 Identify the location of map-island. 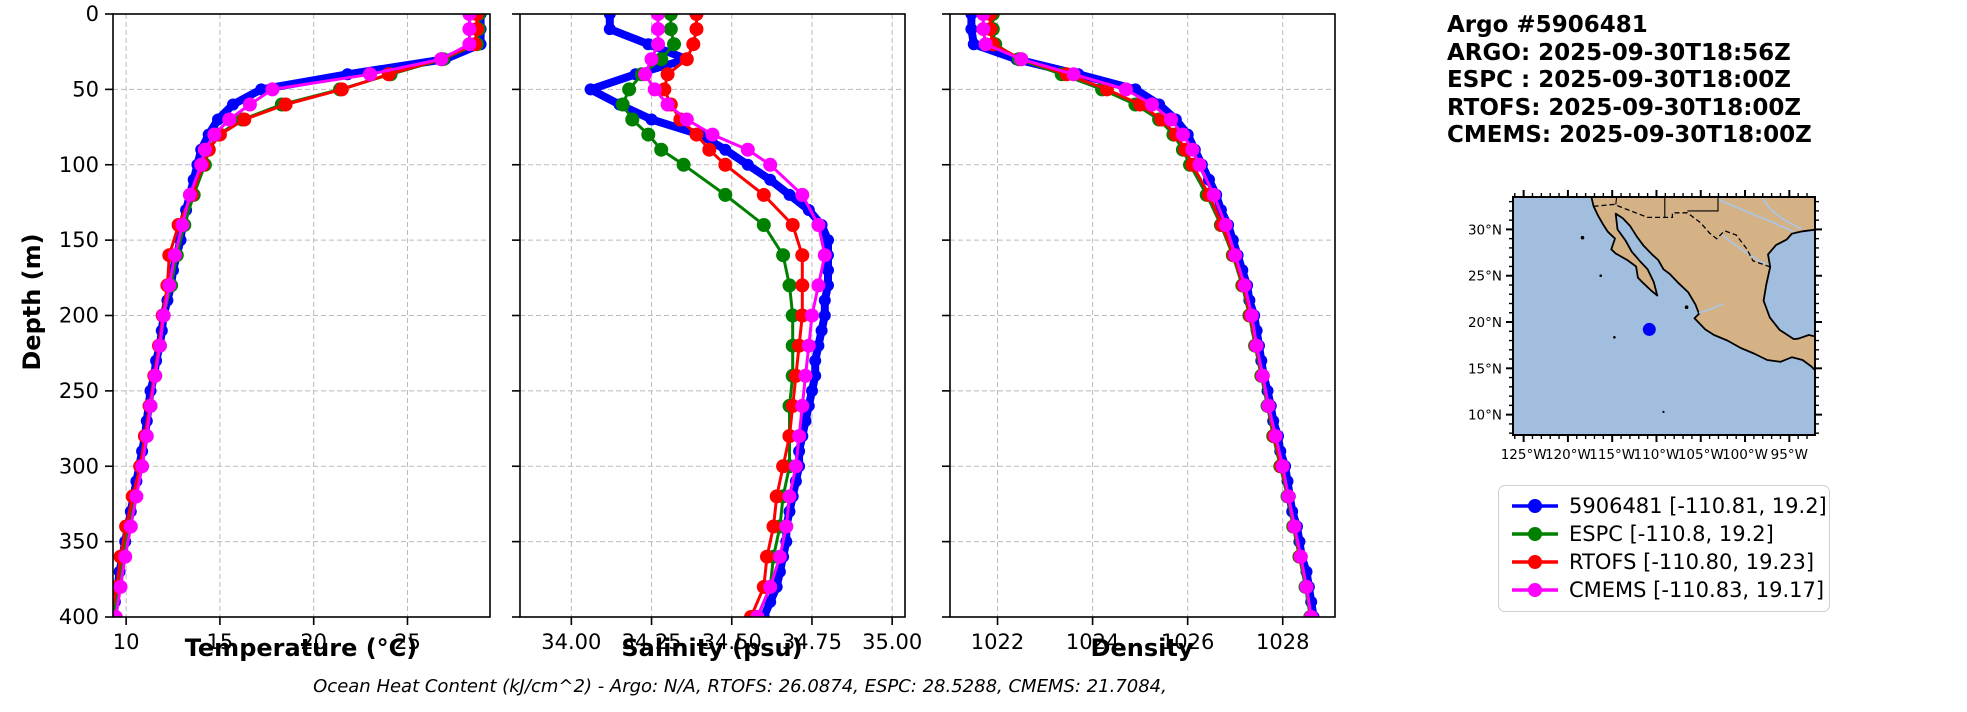
(1582, 237).